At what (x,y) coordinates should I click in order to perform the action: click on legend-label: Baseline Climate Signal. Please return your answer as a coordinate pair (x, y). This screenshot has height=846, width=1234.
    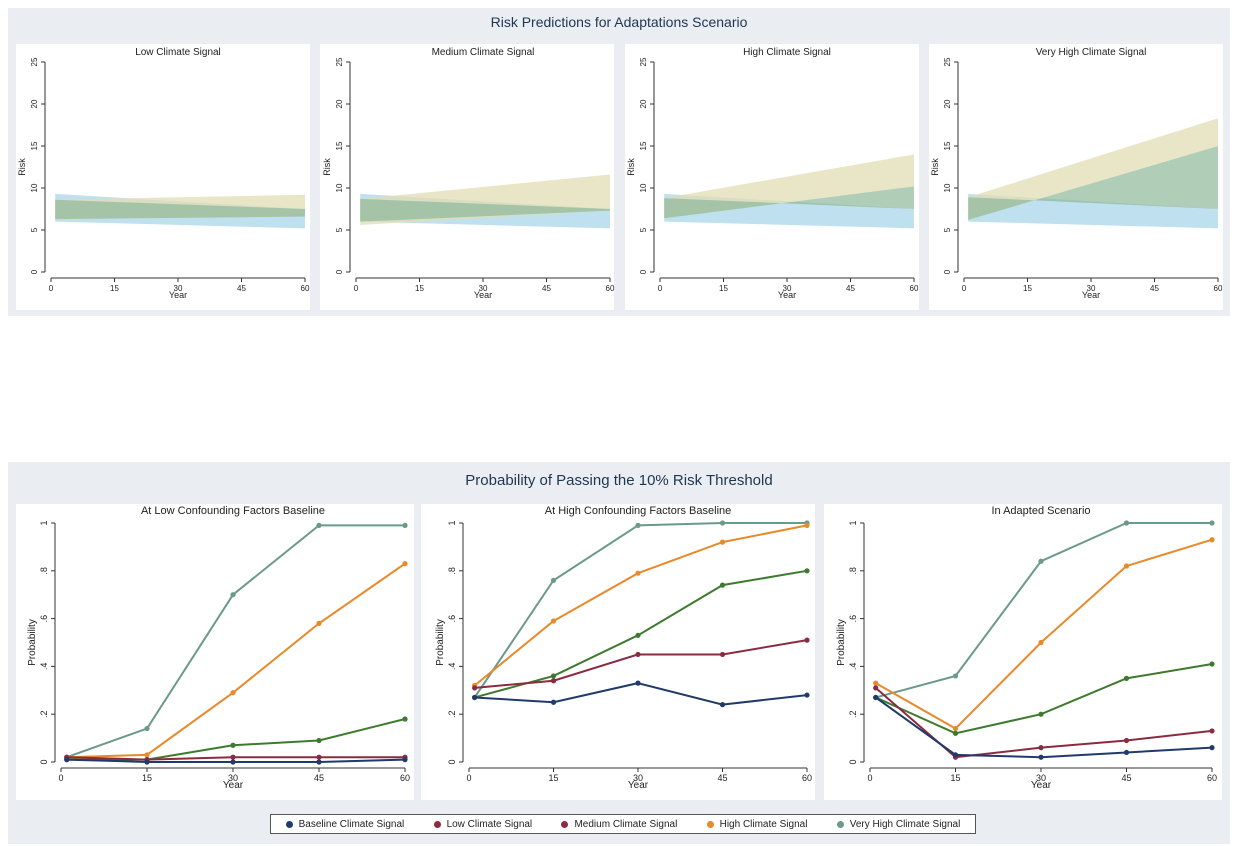
    Looking at the image, I should click on (351, 824).